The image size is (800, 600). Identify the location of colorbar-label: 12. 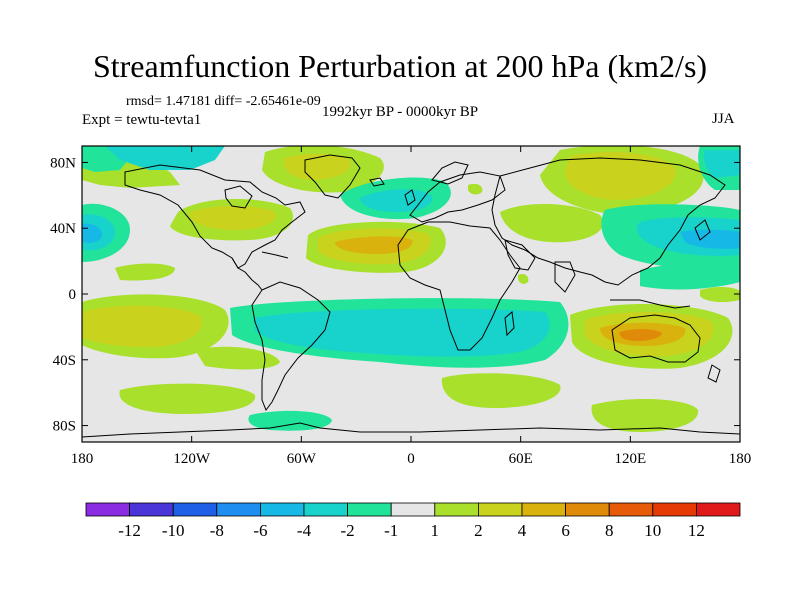
(696, 530).